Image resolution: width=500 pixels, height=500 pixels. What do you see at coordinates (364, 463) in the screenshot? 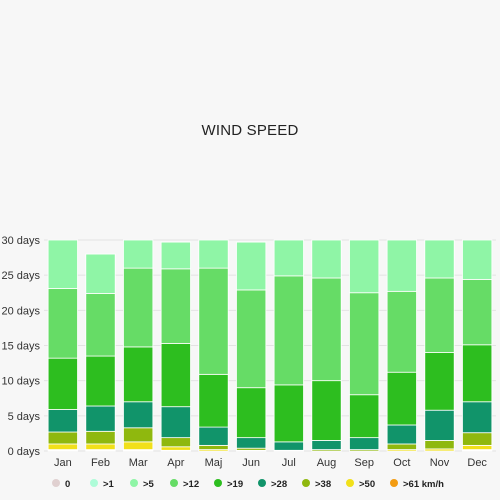
I see `x-tick-label: Sep` at bounding box center [364, 463].